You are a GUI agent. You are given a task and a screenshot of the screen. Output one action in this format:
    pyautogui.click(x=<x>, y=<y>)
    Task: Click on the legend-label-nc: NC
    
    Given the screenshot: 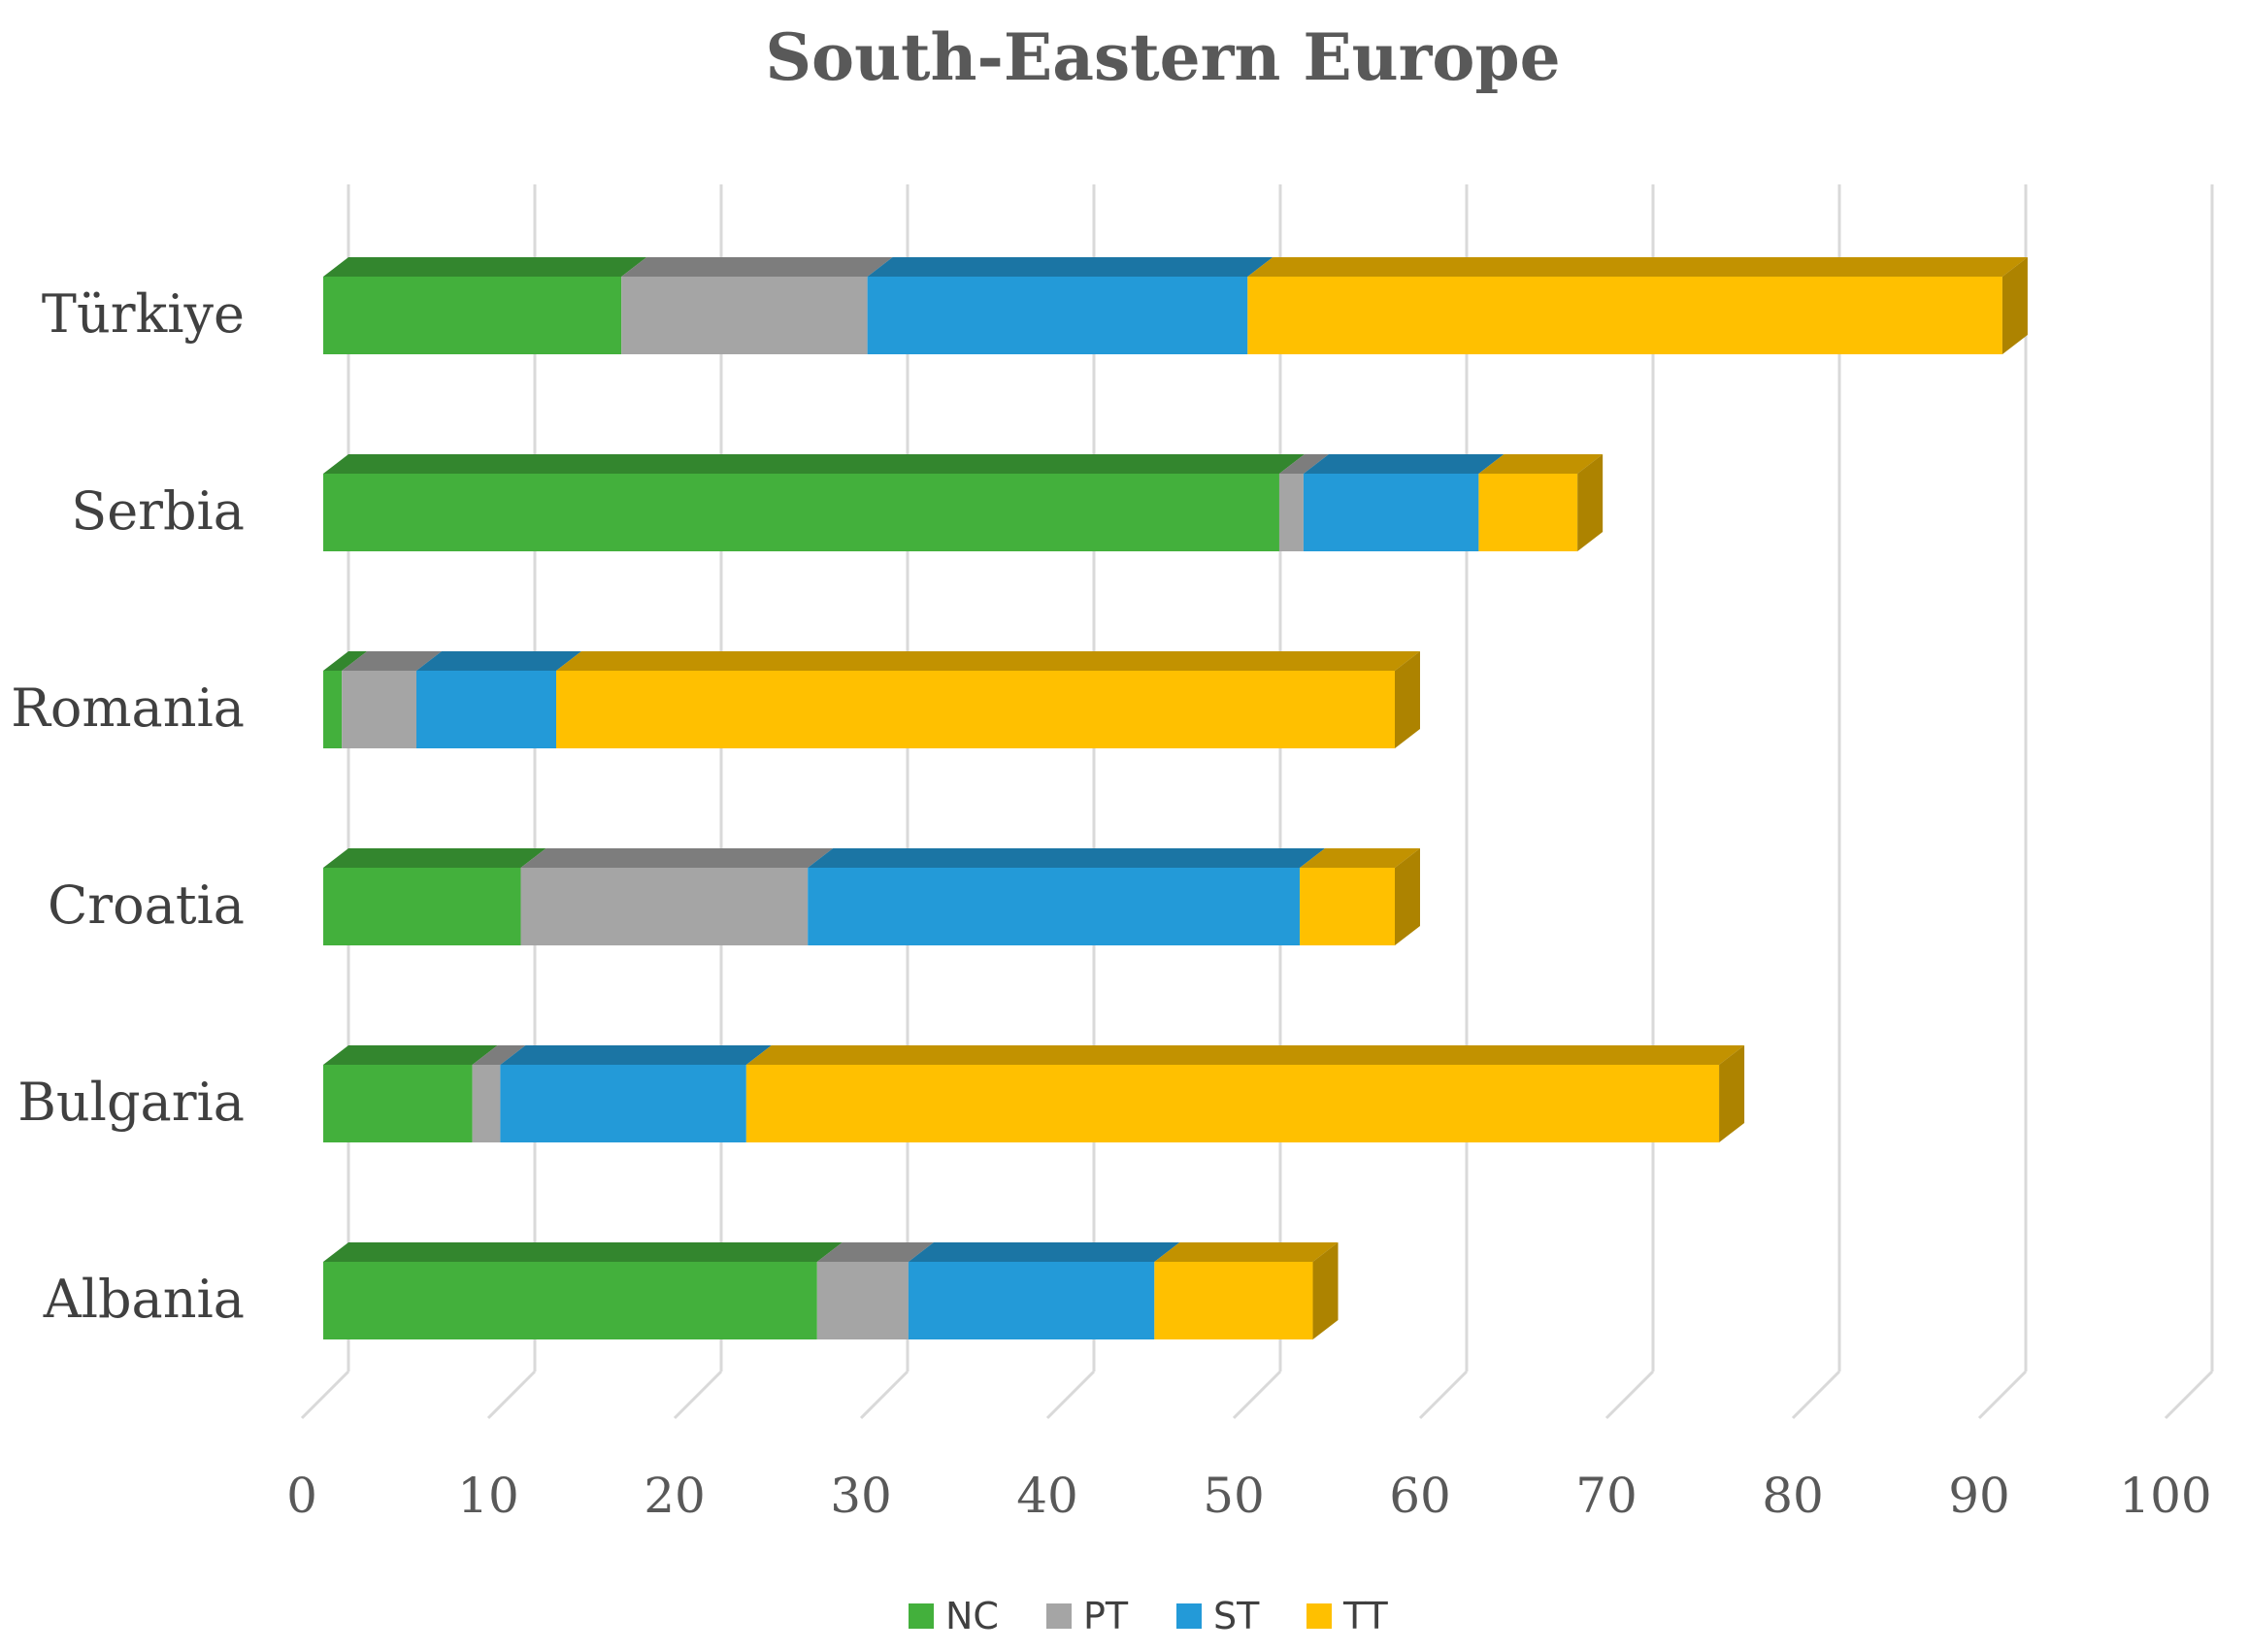 What is the action you would take?
    pyautogui.click(x=972, y=1616)
    